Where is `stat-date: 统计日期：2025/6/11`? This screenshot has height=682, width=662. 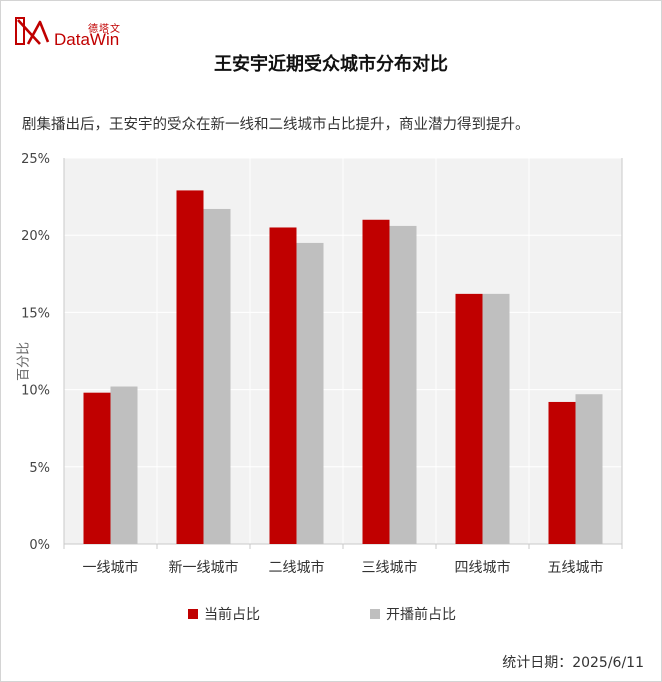
stat-date: 统计日期：2025/6/11 is located at coordinates (573, 663).